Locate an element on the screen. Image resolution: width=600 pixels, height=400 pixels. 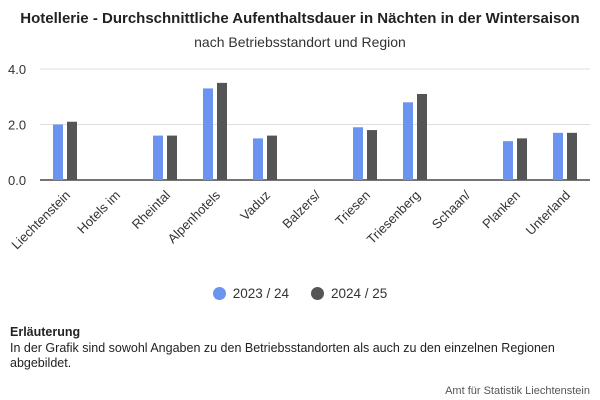
x-tick-label: Vaduz is located at coordinates (255, 206).